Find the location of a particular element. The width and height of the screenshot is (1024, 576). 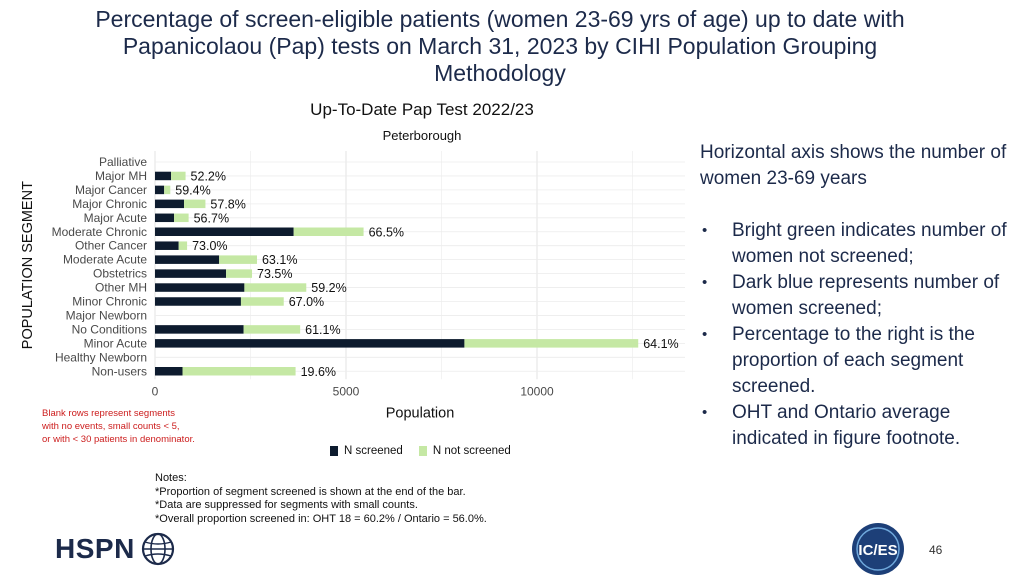

chart-title: Up-To-Date Pap Test 2022/23 is located at coordinates (422, 109).